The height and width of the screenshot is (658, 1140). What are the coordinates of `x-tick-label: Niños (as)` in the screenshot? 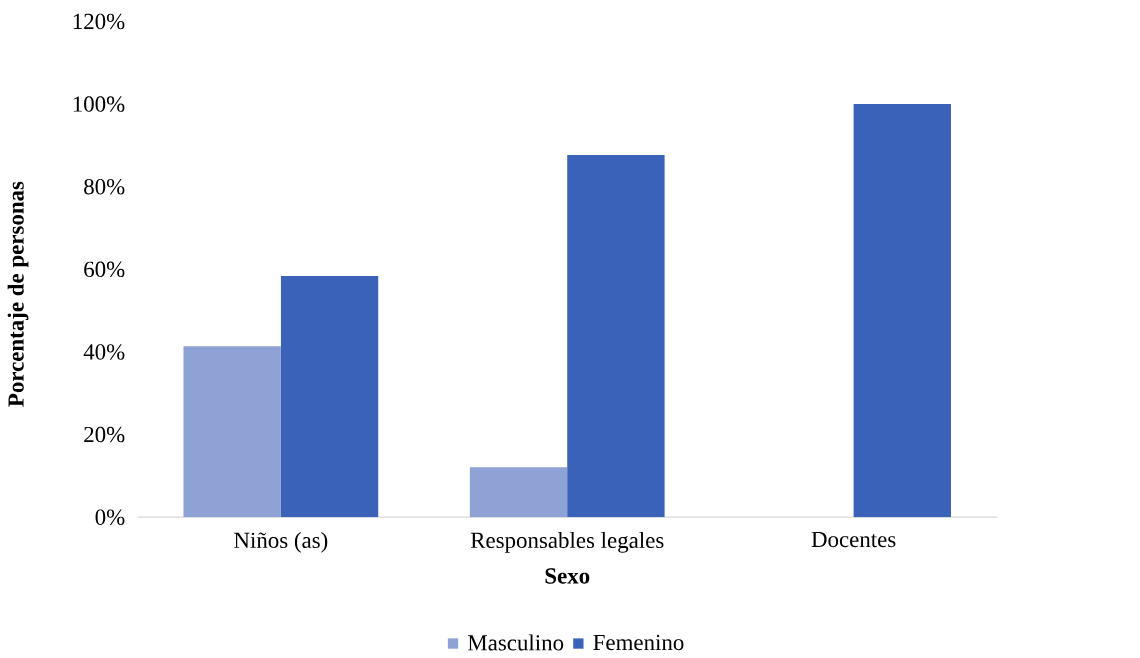 It's located at (281, 542).